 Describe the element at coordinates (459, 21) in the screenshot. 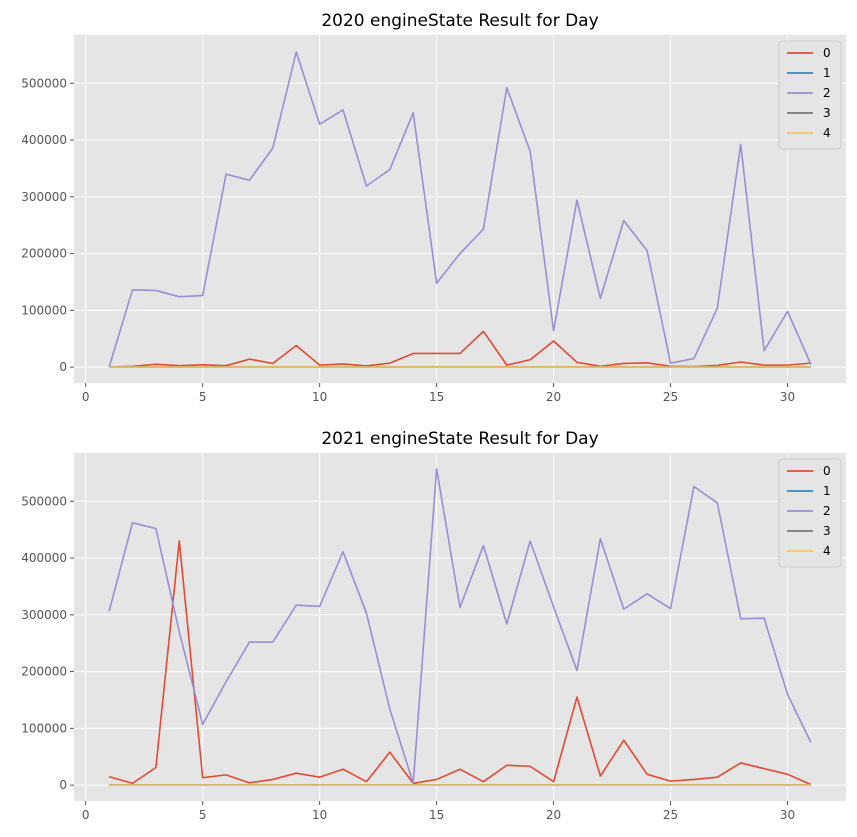

I see `chart-title: 2020 engineState Result for Day` at that location.